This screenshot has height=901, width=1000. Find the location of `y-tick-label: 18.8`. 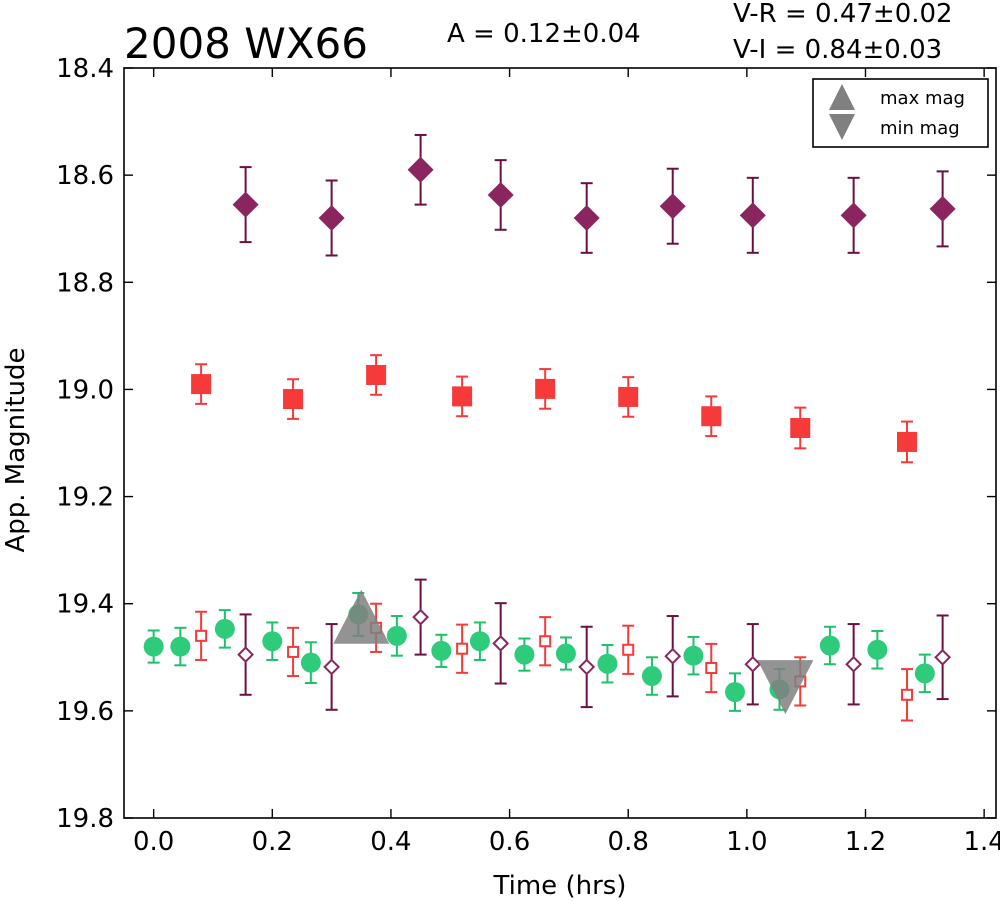

y-tick-label: 18.8 is located at coordinates (85, 283).